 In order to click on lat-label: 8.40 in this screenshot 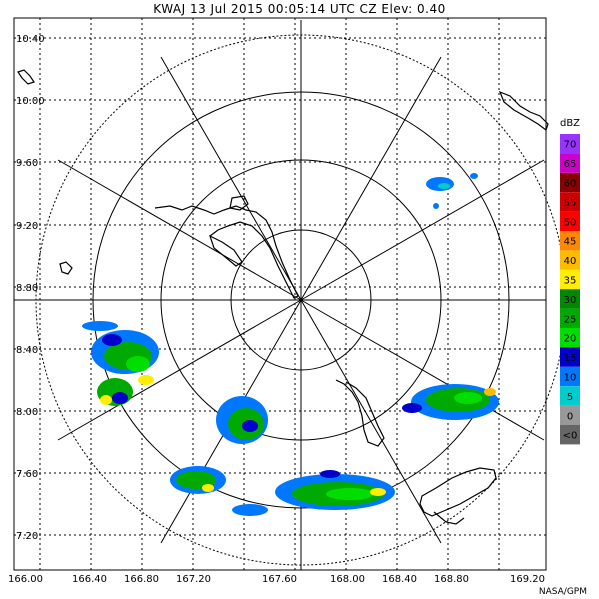, I will do `click(27, 350)`.